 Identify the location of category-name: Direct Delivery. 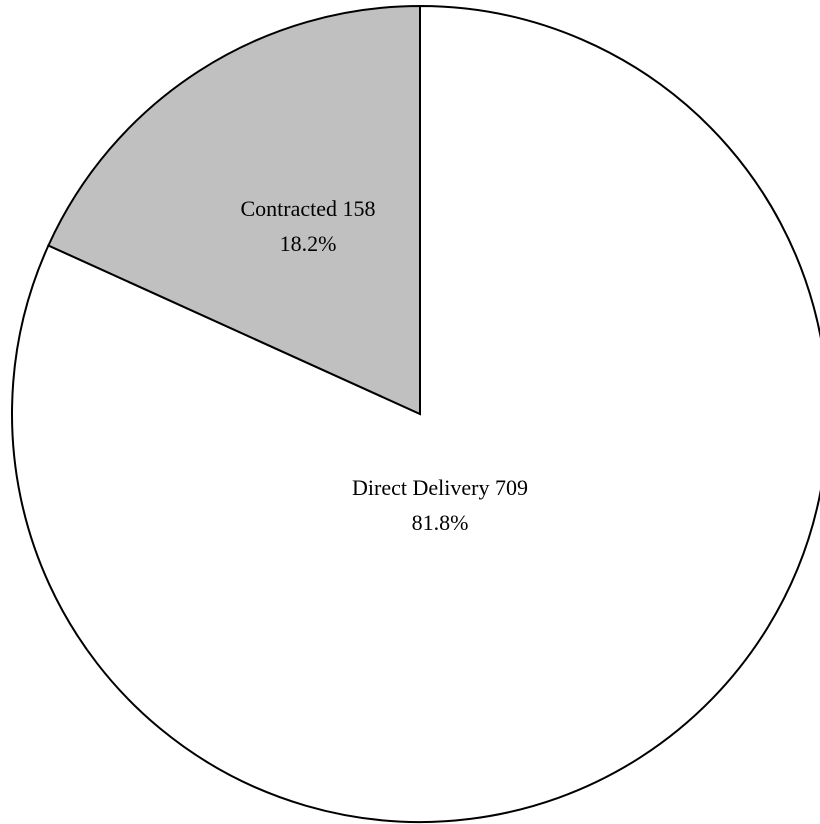
(420, 487).